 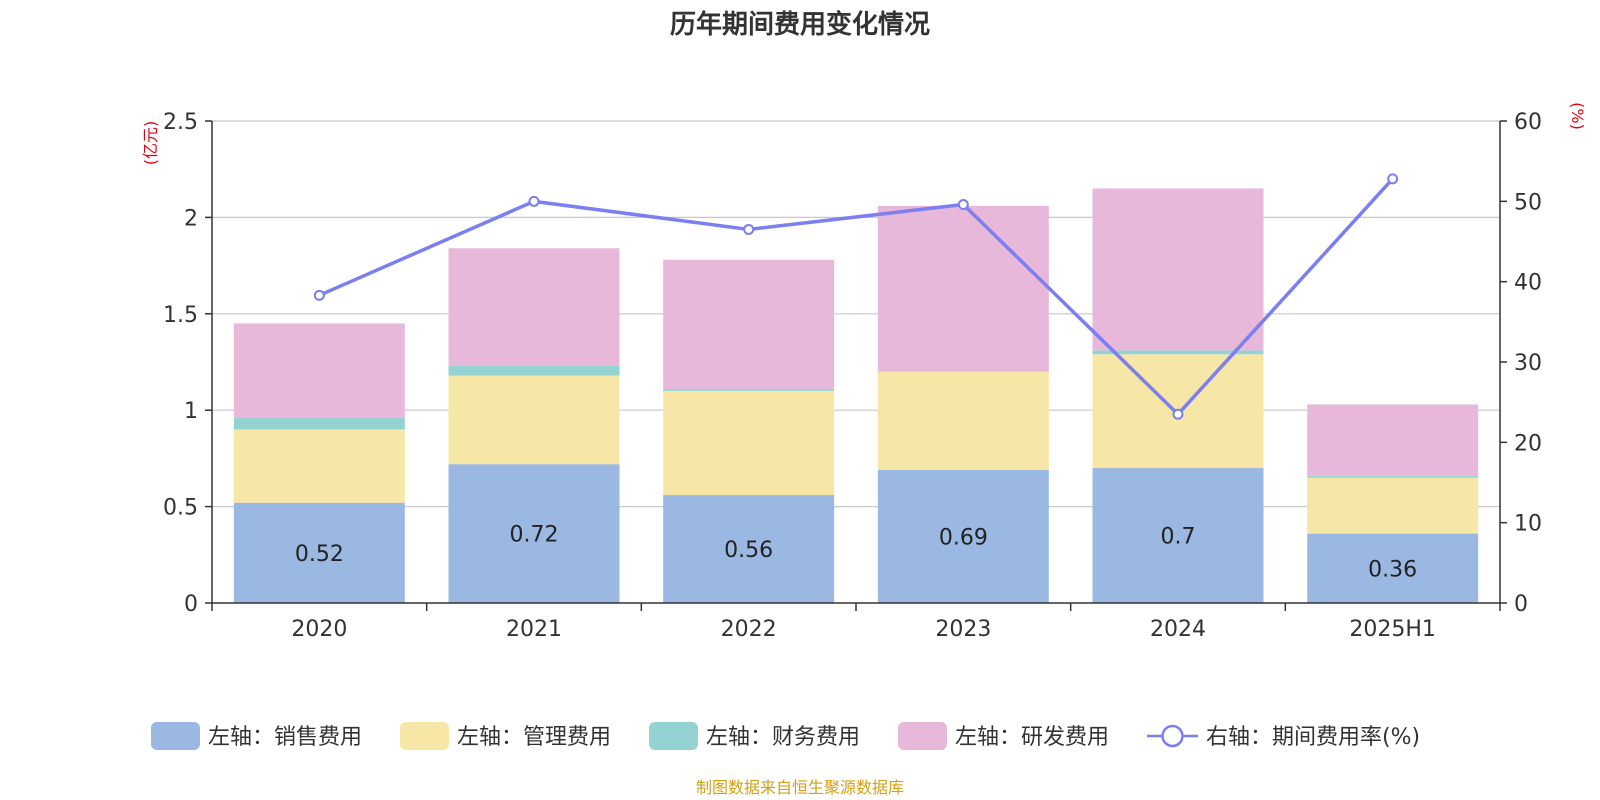 I want to click on x-tick-label: 2020, so click(x=319, y=629).